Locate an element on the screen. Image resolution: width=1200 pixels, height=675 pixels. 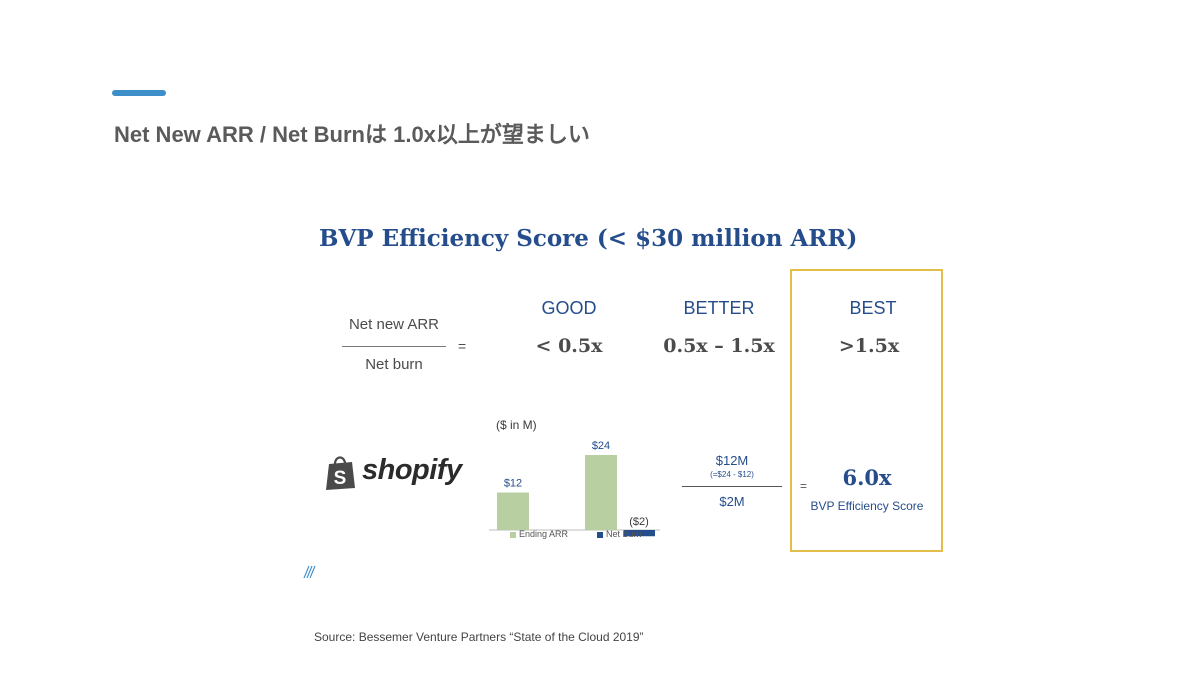
title-accent-line is located at coordinates (139, 93).